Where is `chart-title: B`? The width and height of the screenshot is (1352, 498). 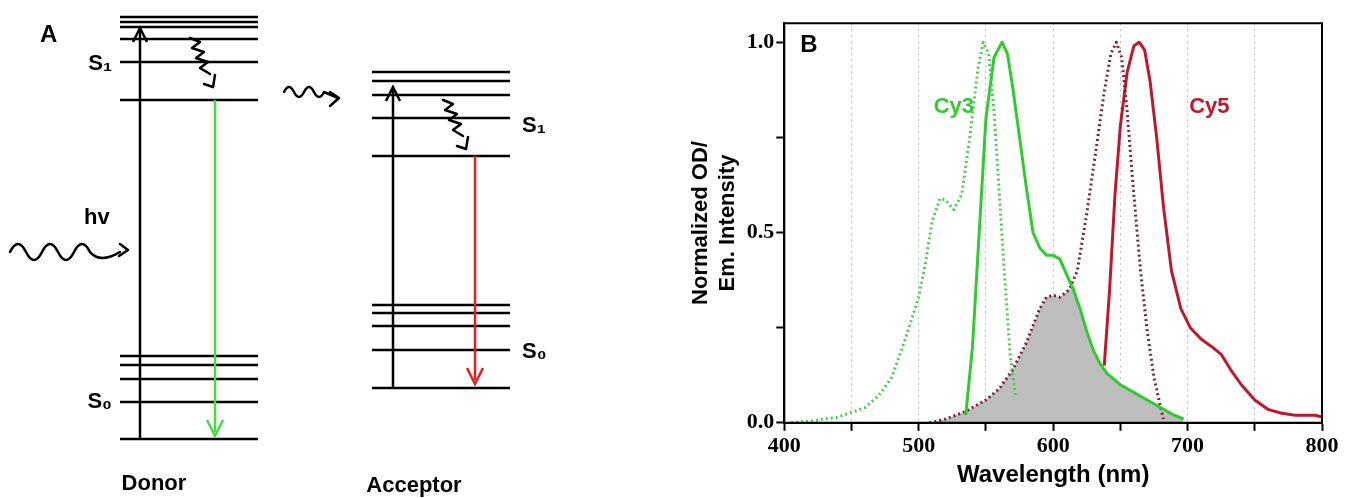 chart-title: B is located at coordinates (809, 43).